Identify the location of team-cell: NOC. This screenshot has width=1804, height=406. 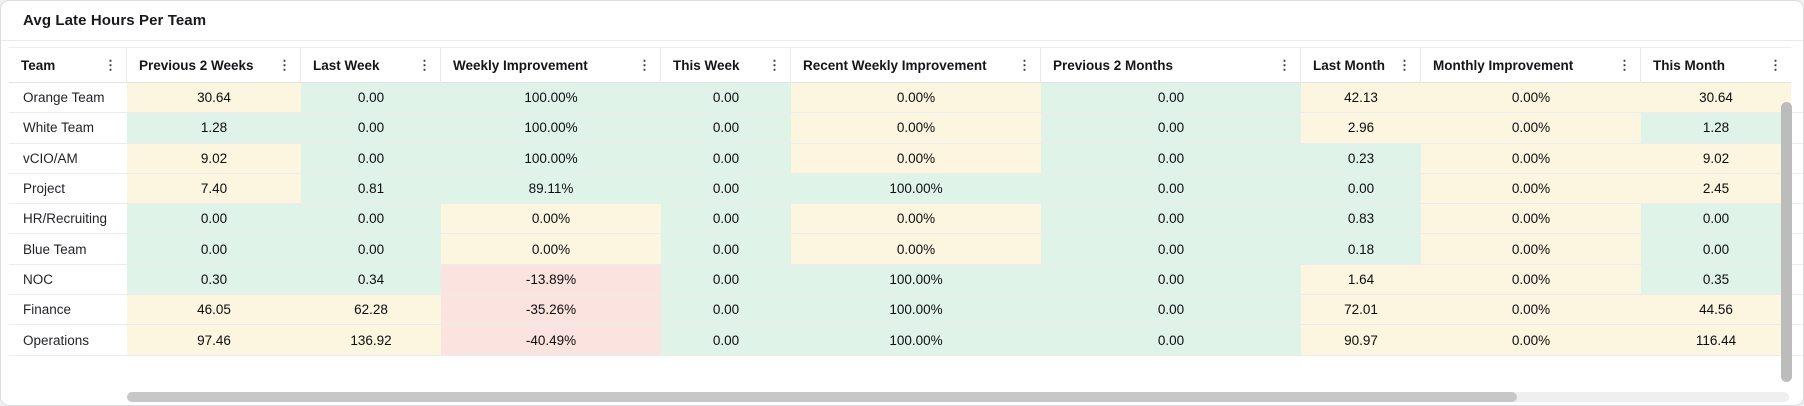
(68, 279).